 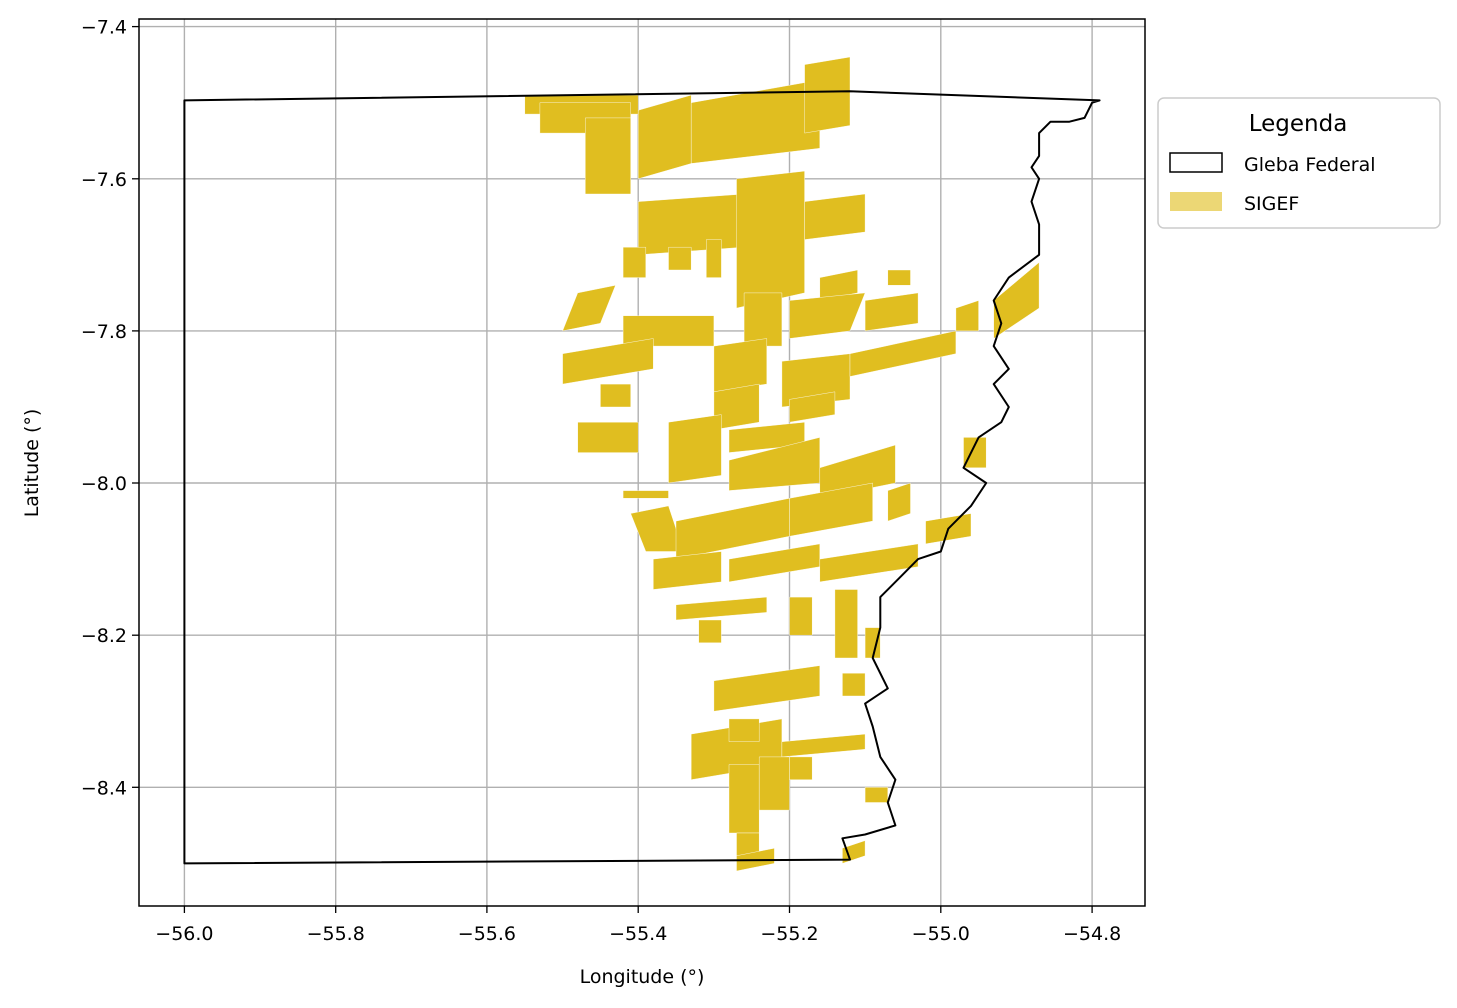 What do you see at coordinates (104, 788) in the screenshot?
I see `y-tick-label: −8.4` at bounding box center [104, 788].